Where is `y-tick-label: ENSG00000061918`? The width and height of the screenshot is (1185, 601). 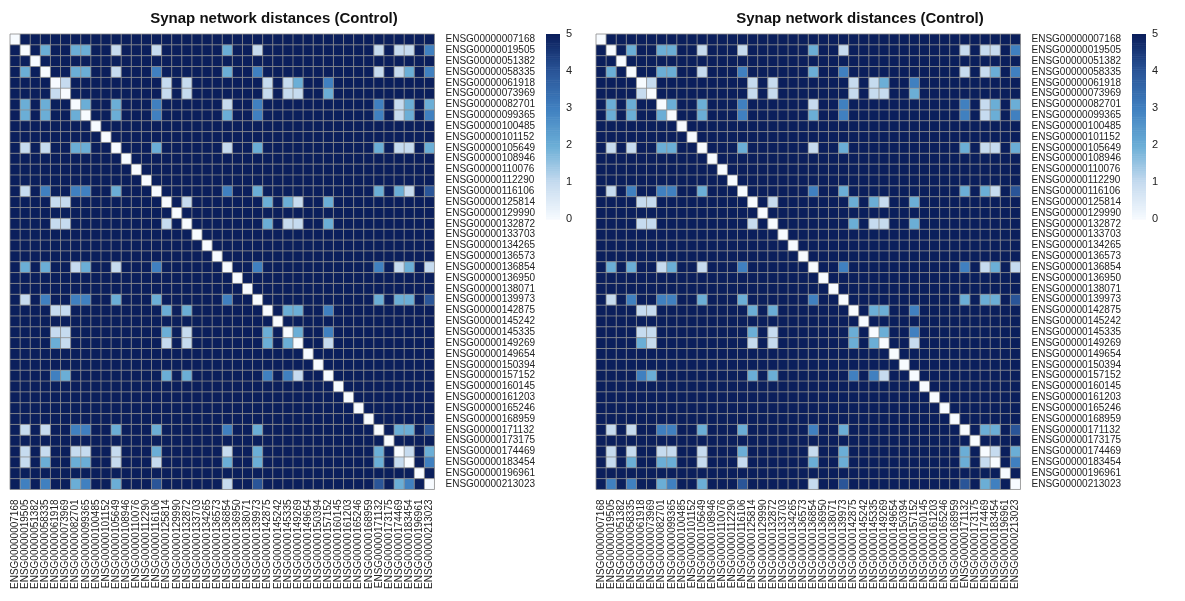 y-tick-label: ENSG00000061918 is located at coordinates (490, 82).